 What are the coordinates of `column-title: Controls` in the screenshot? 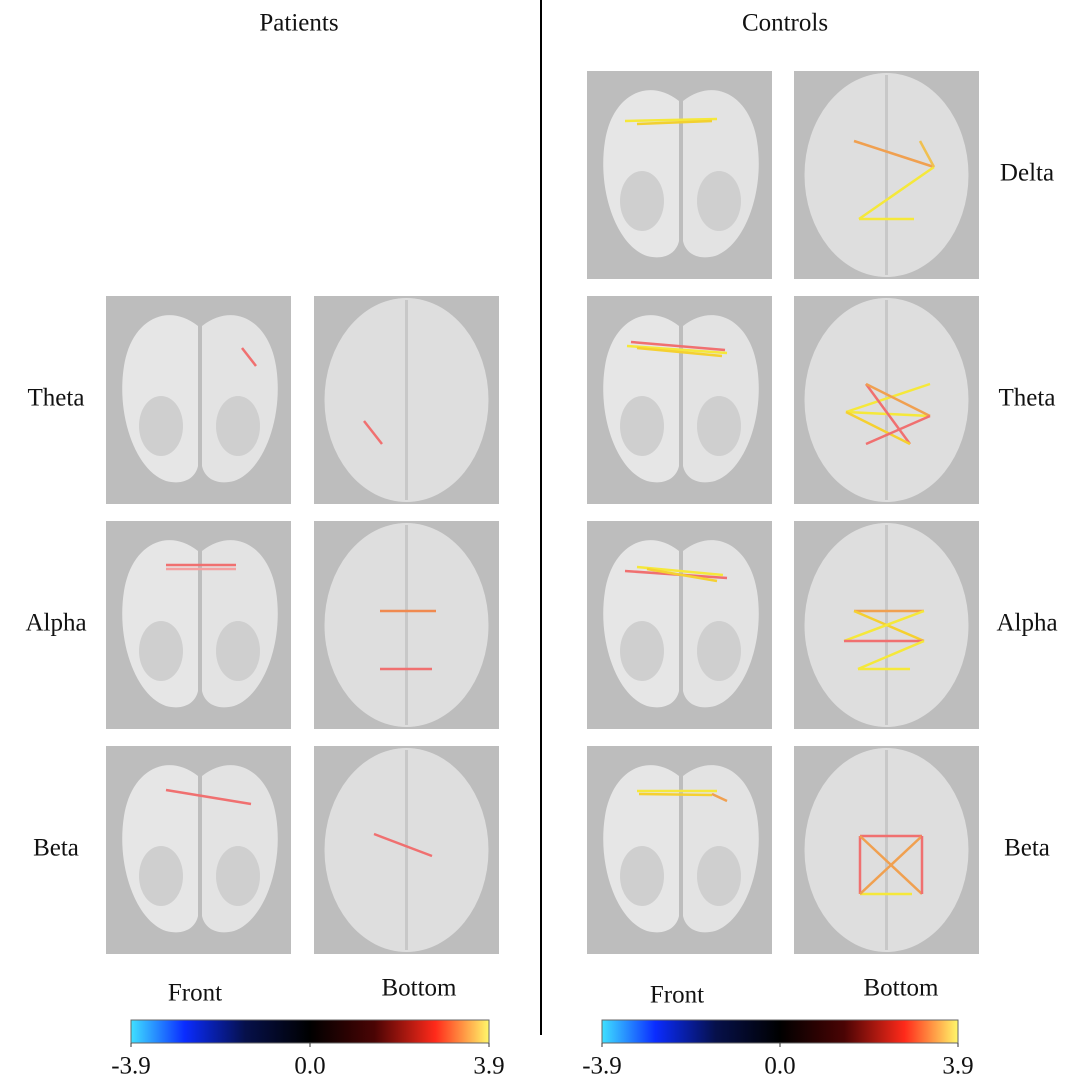 It's located at (785, 23).